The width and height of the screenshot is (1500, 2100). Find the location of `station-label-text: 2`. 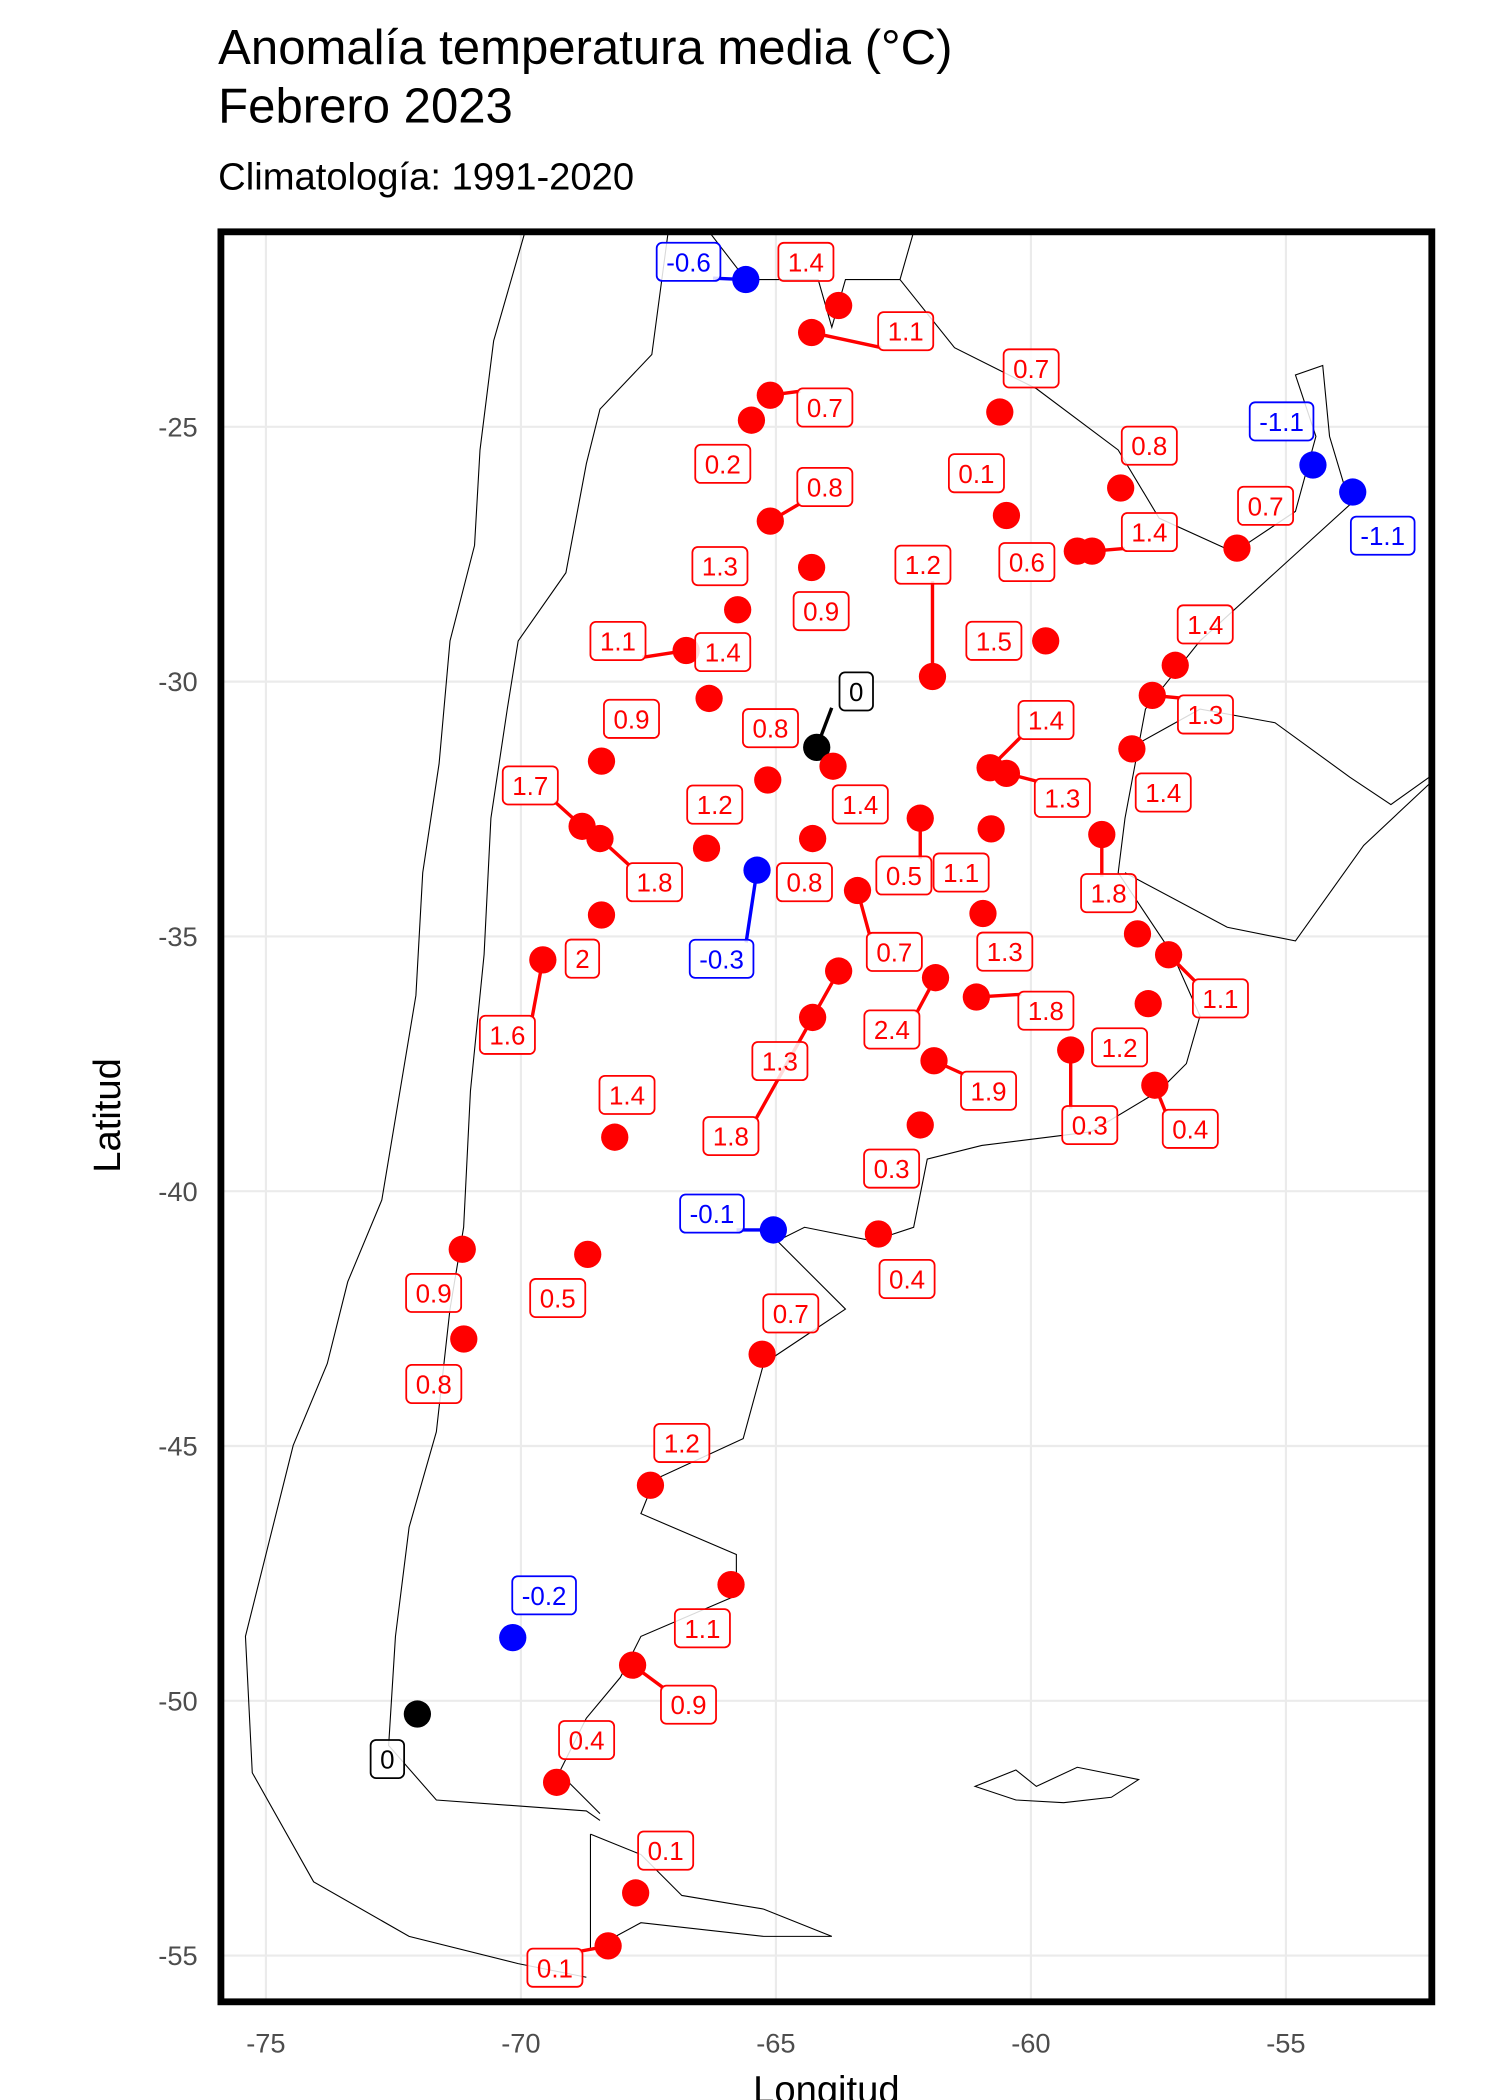

station-label-text: 2 is located at coordinates (582, 960).